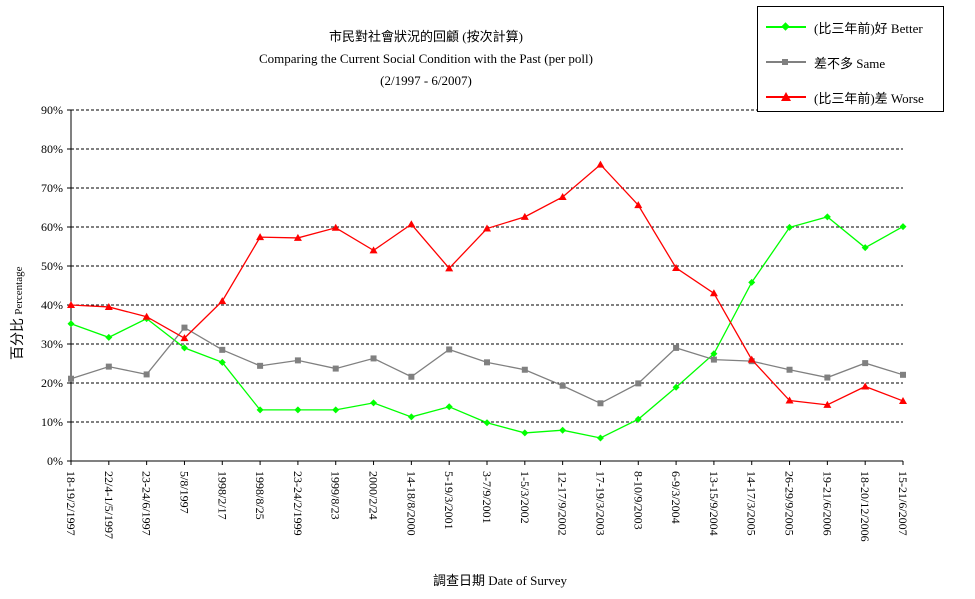 Image resolution: width=975 pixels, height=599 pixels. What do you see at coordinates (827, 503) in the screenshot?
I see `x-tick-label: 19-21/6/2006` at bounding box center [827, 503].